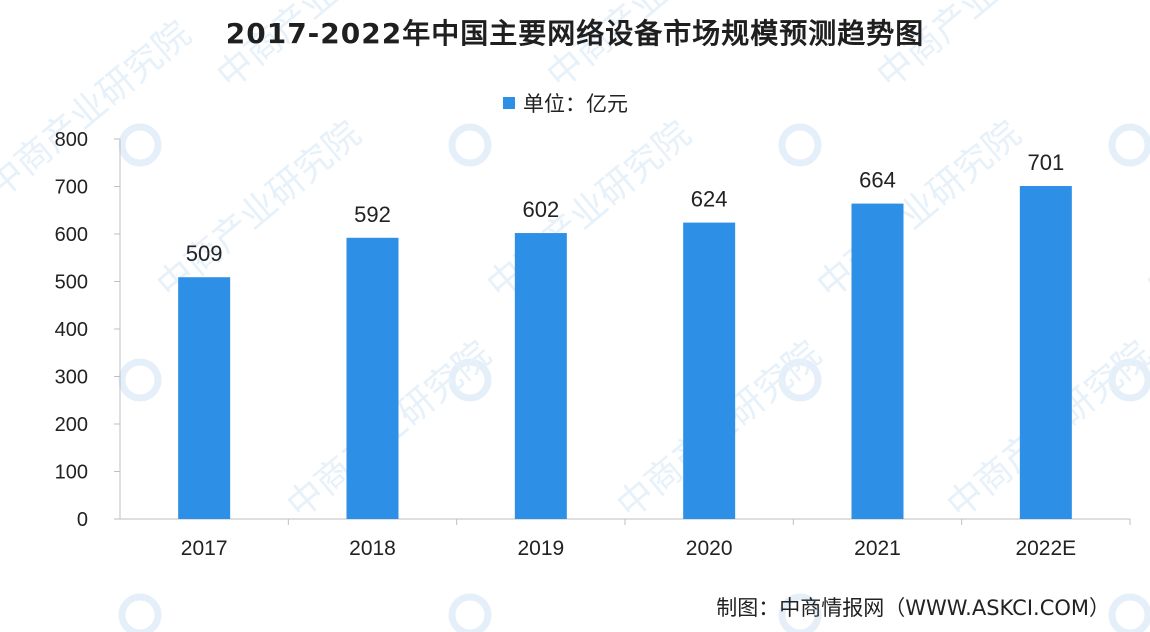 This screenshot has width=1150, height=632. What do you see at coordinates (575, 104) in the screenshot?
I see `legend-label: 单位：亿元` at bounding box center [575, 104].